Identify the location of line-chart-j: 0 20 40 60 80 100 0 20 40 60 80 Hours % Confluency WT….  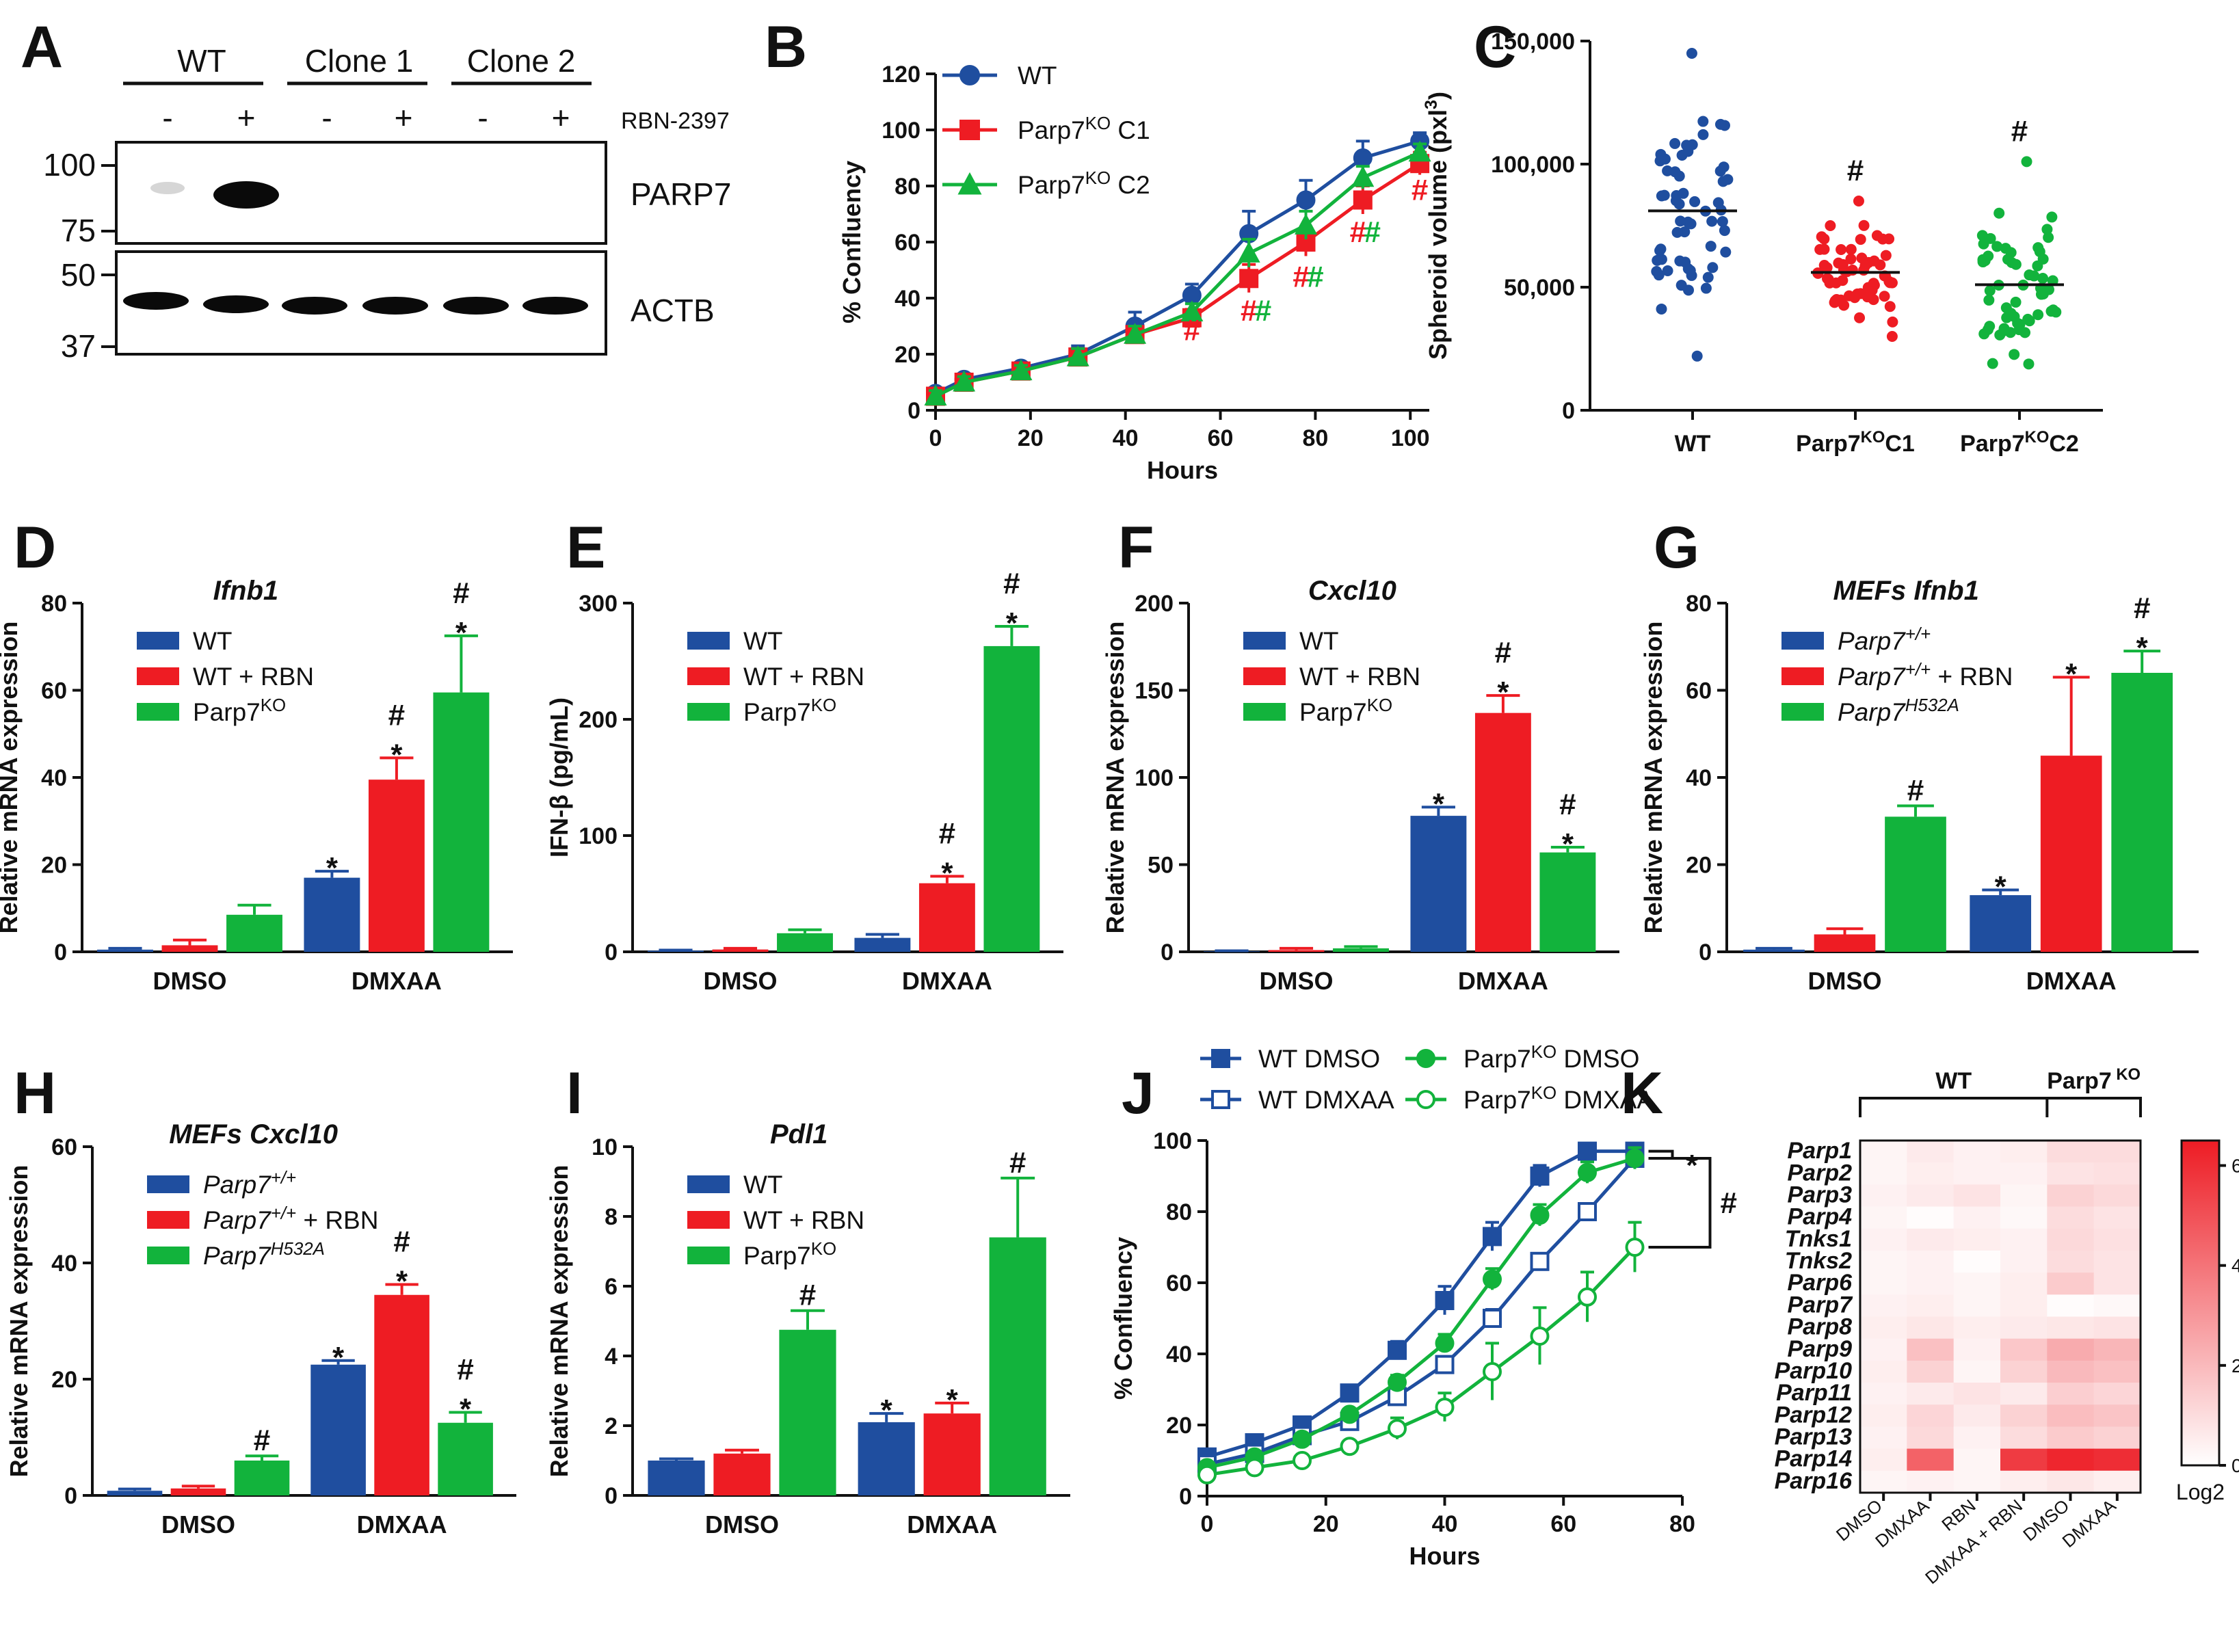
(1423, 1306).